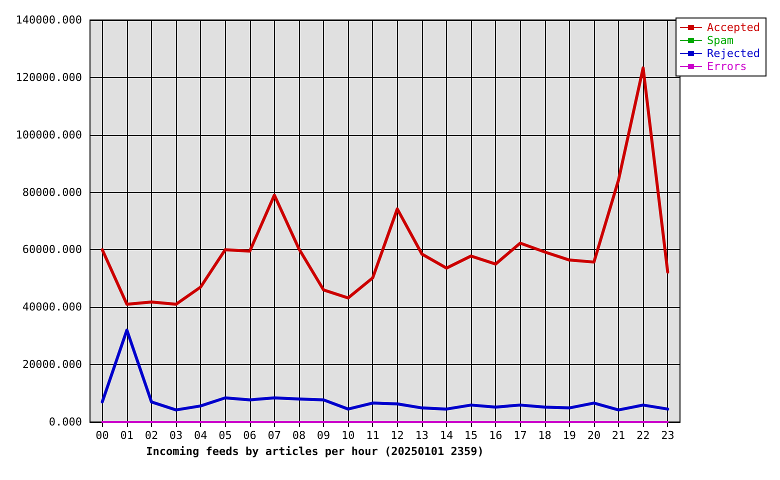  Describe the element at coordinates (520, 435) in the screenshot. I see `x-tick-label: 17` at that location.